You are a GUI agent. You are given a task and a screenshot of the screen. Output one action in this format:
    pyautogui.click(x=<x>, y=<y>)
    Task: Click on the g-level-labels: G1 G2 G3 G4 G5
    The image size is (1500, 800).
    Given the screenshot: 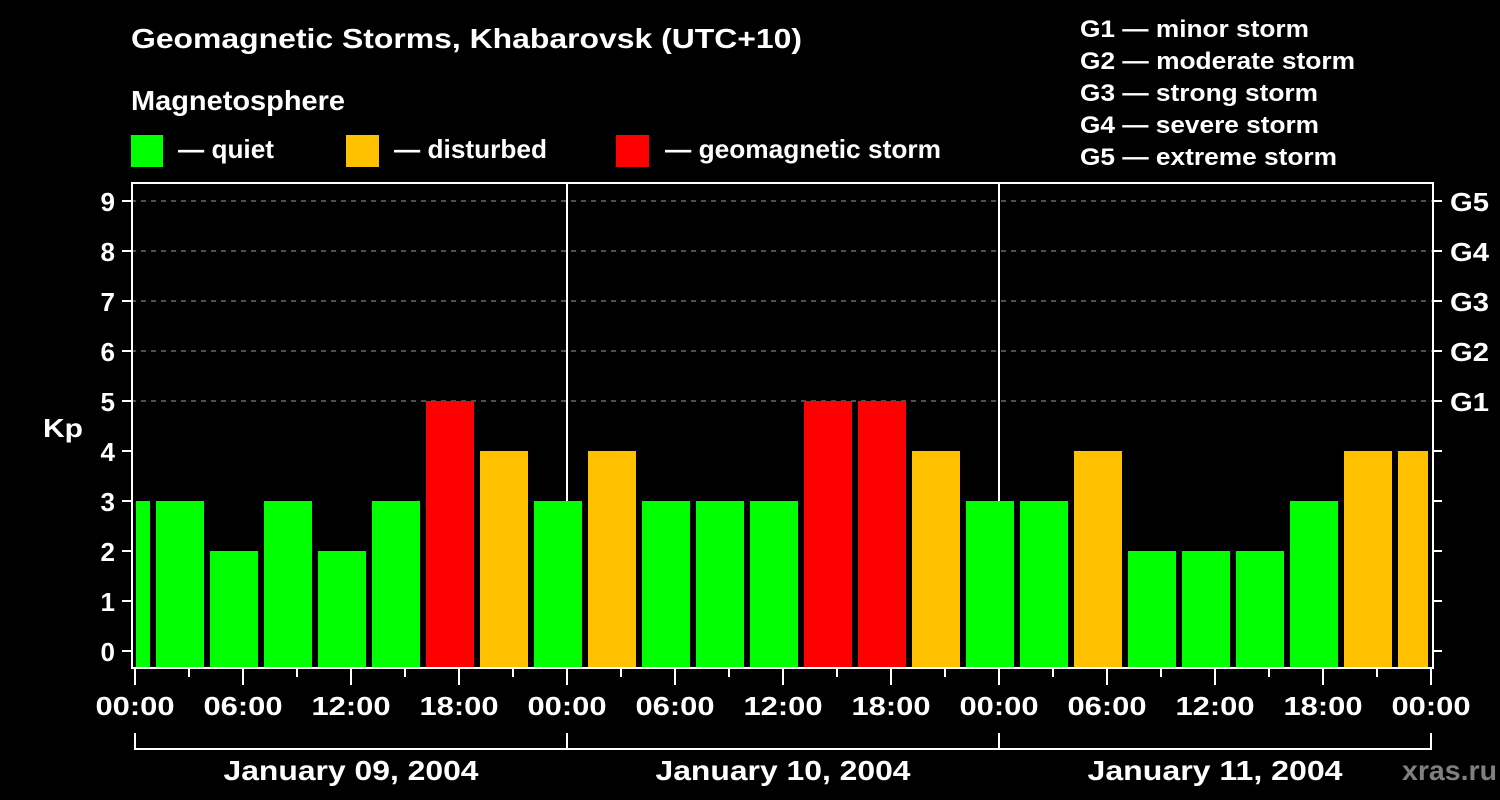 What is the action you would take?
    pyautogui.click(x=1470, y=302)
    